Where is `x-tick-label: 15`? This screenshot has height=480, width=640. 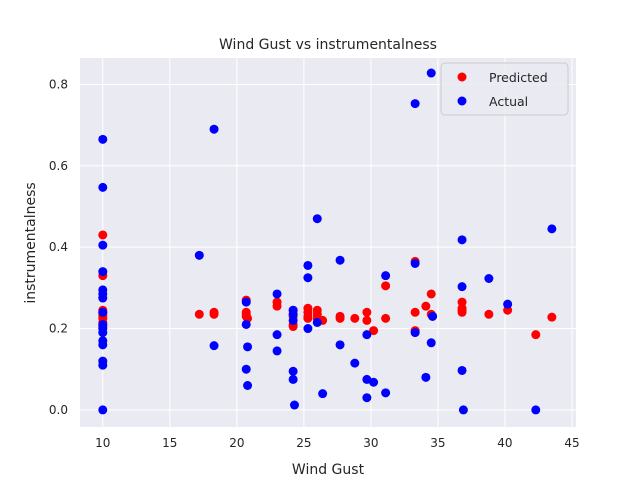
x-tick-label: 15 is located at coordinates (169, 443).